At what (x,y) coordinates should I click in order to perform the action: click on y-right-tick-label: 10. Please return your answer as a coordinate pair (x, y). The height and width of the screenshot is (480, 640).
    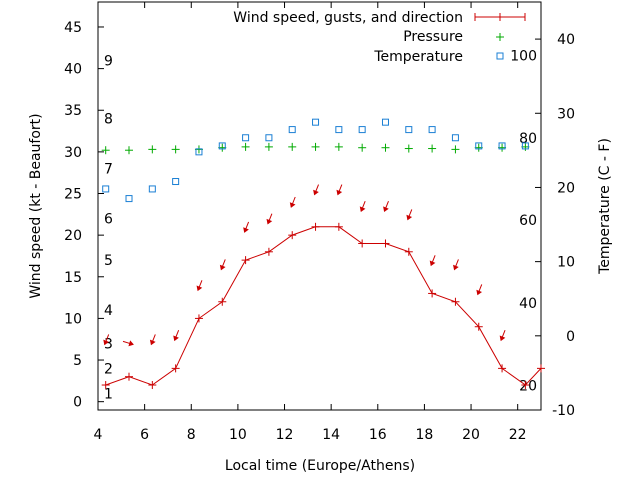
    Looking at the image, I should click on (566, 263).